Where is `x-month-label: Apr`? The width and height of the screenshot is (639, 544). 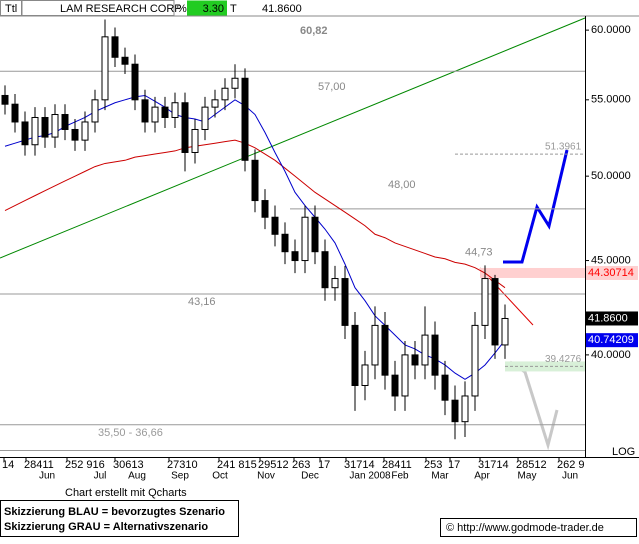
x-month-label: Apr is located at coordinates (482, 476).